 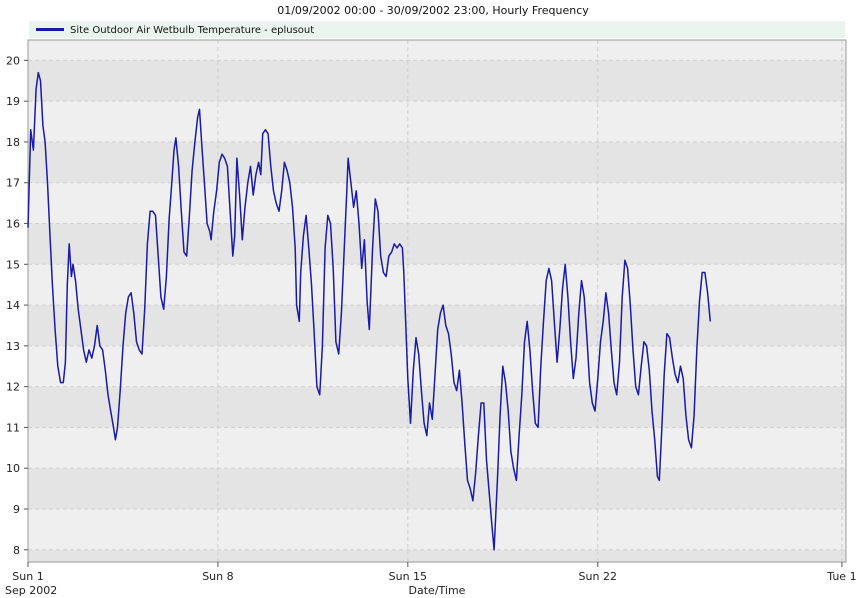 What do you see at coordinates (13, 101) in the screenshot?
I see `y-tick-label: 19` at bounding box center [13, 101].